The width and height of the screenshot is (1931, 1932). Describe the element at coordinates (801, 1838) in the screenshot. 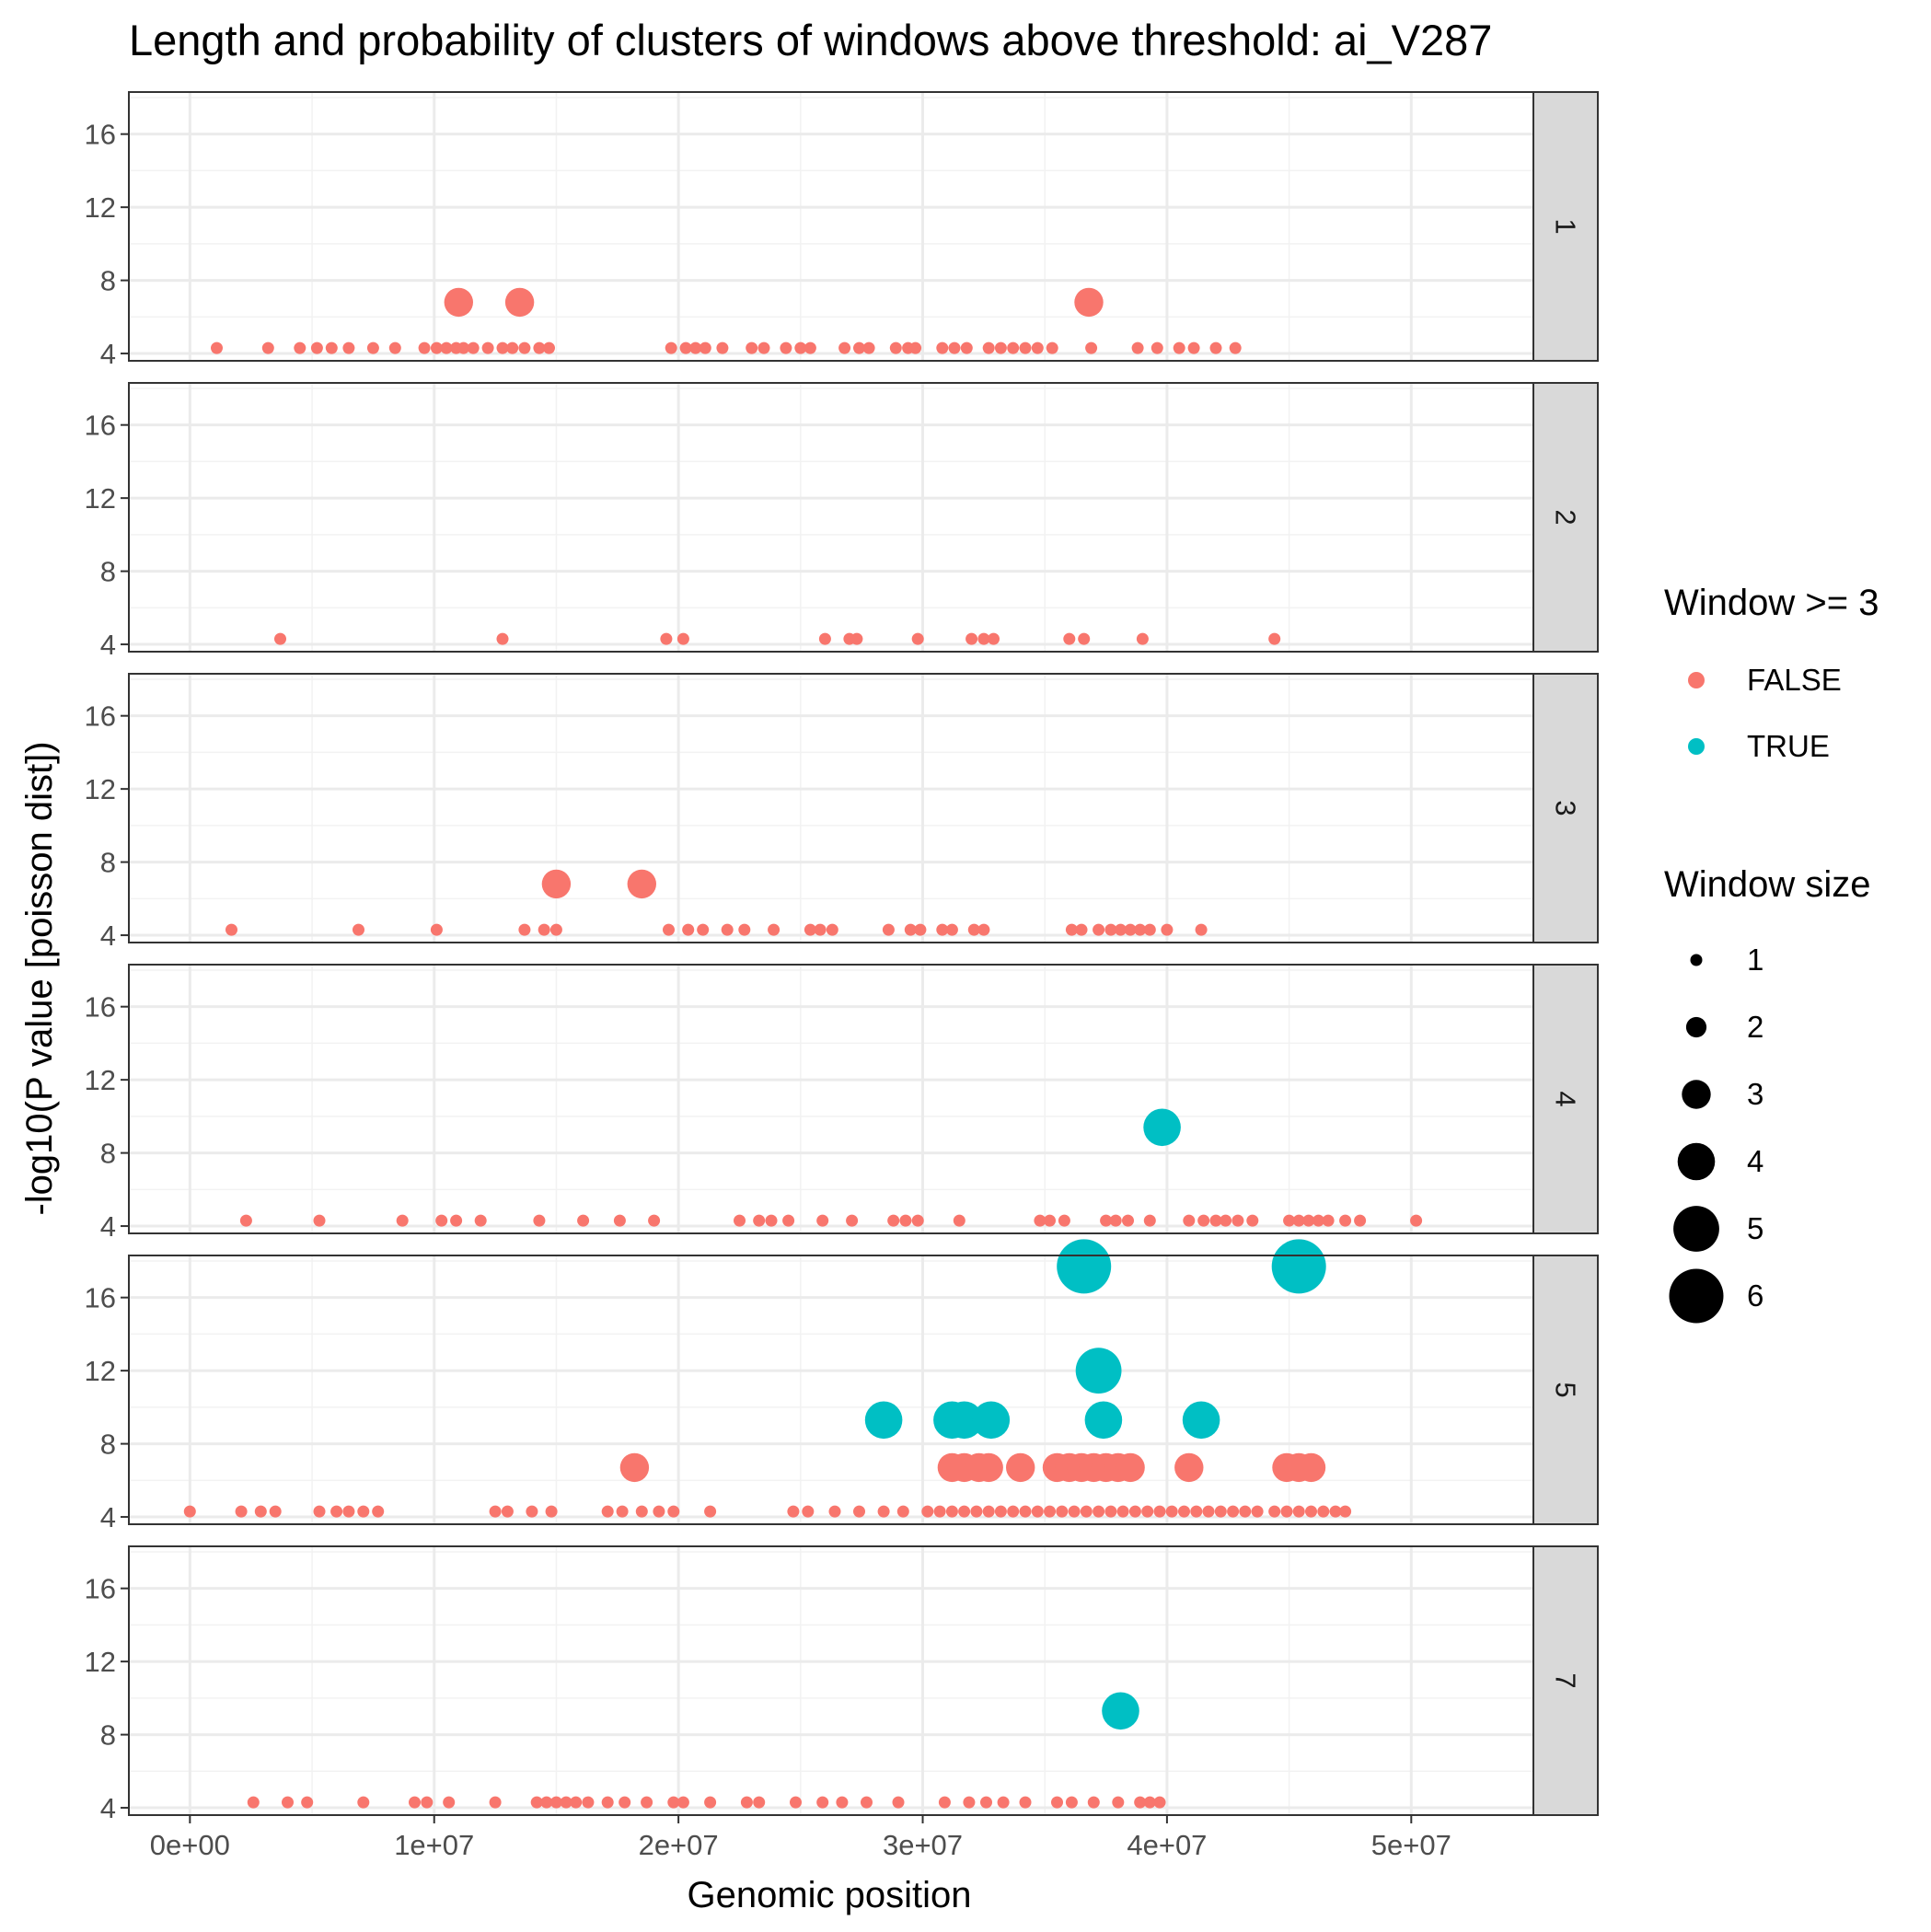

I see `x-axis: 0e+00 1e+07 2e+07 3e+07 4e+07 5e+07` at that location.